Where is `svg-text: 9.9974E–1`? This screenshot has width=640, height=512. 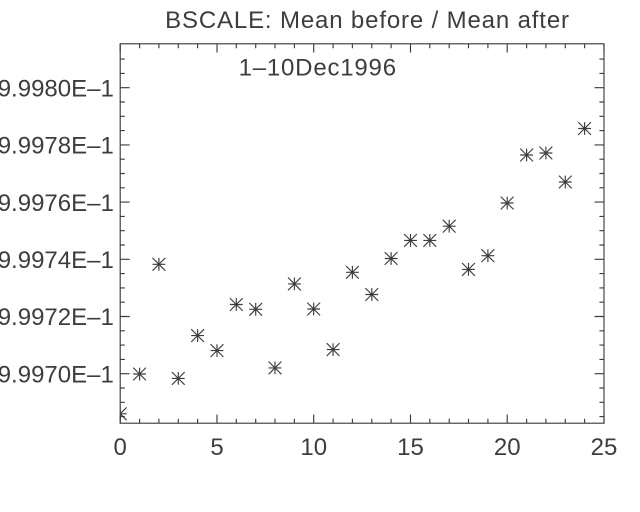 svg-text: 9.9974E–1 is located at coordinates (57, 260).